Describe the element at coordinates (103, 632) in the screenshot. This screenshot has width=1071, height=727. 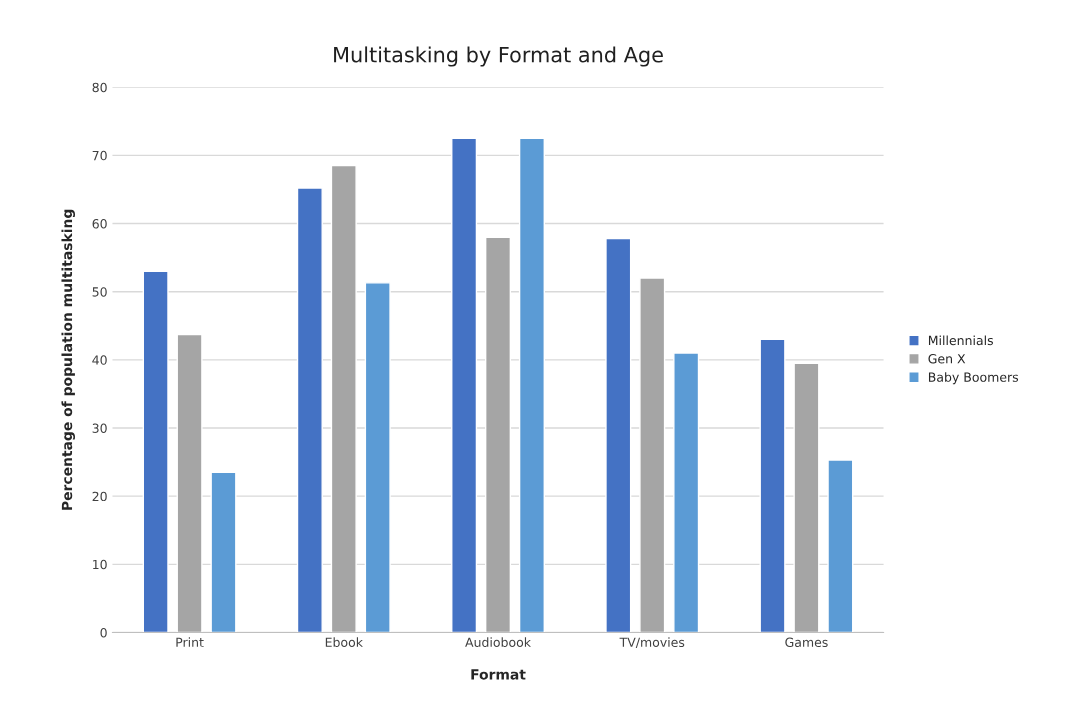
I see `y-tick-label: 0` at that location.